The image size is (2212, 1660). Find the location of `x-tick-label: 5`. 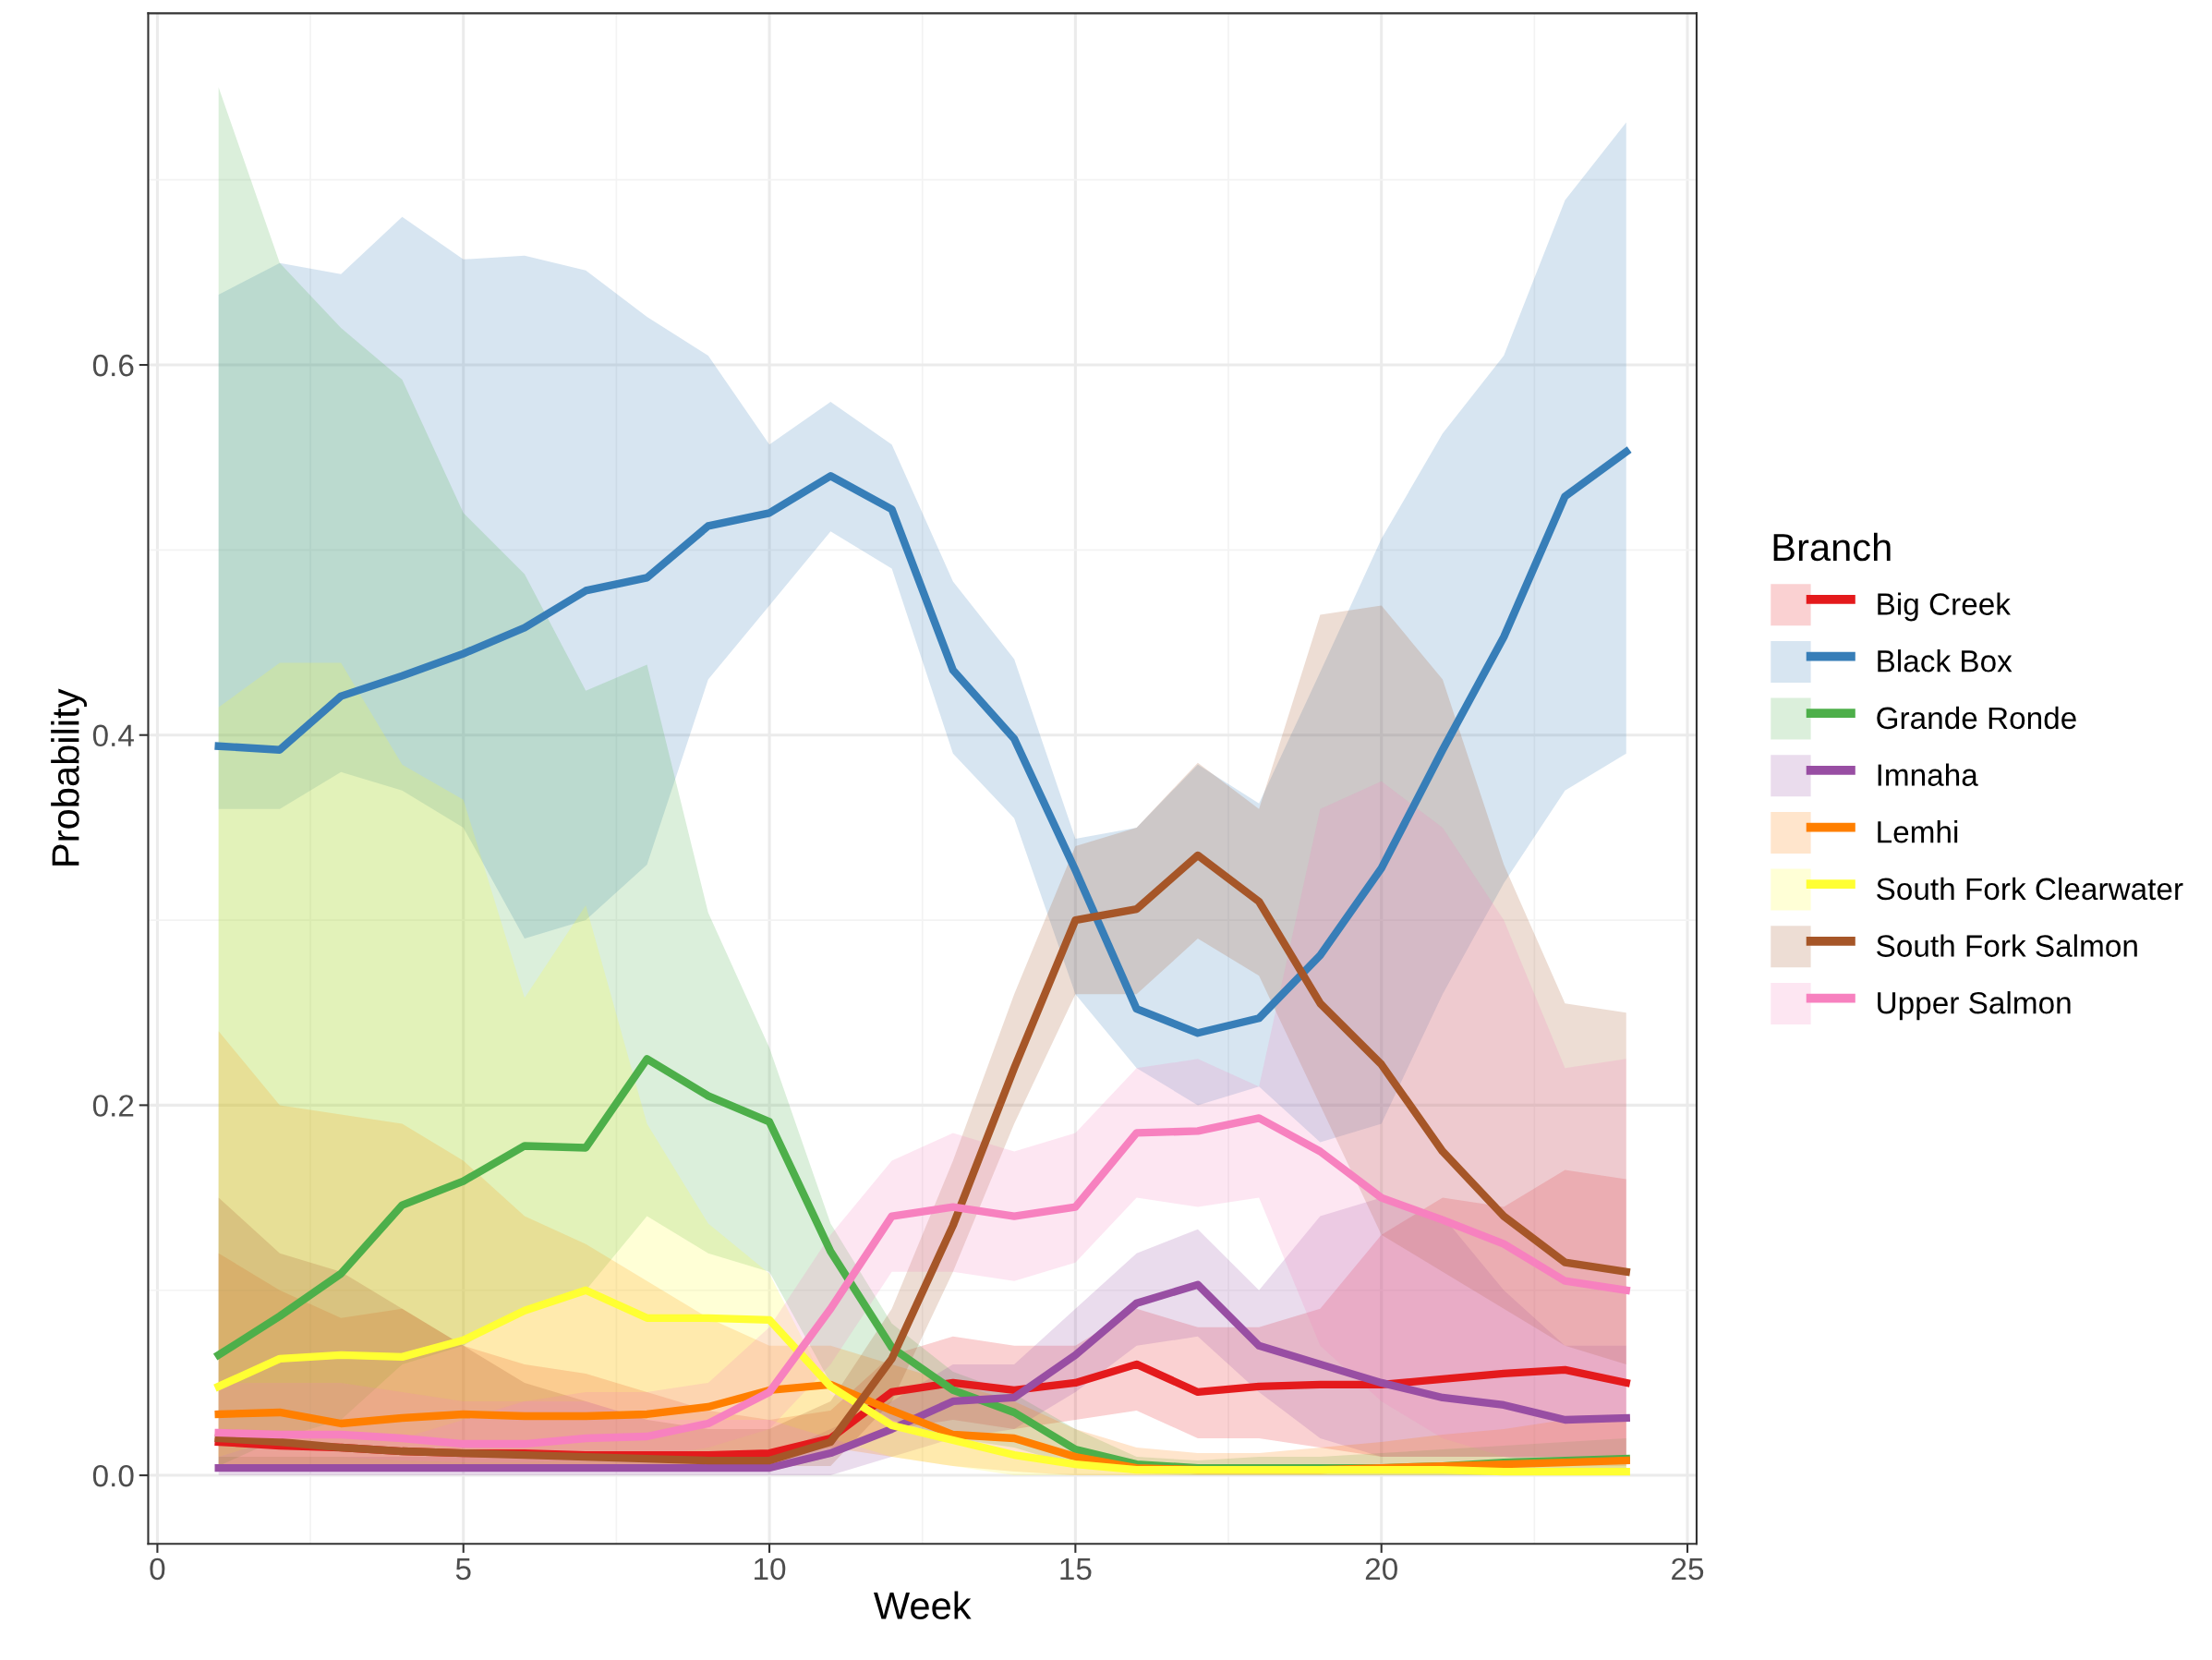

x-tick-label: 5 is located at coordinates (463, 1570).